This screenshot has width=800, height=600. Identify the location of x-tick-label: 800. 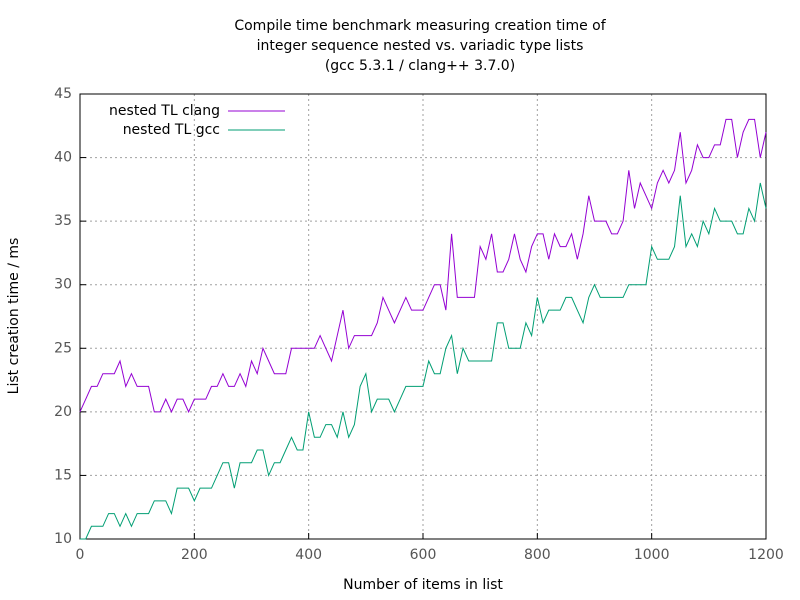
(537, 555).